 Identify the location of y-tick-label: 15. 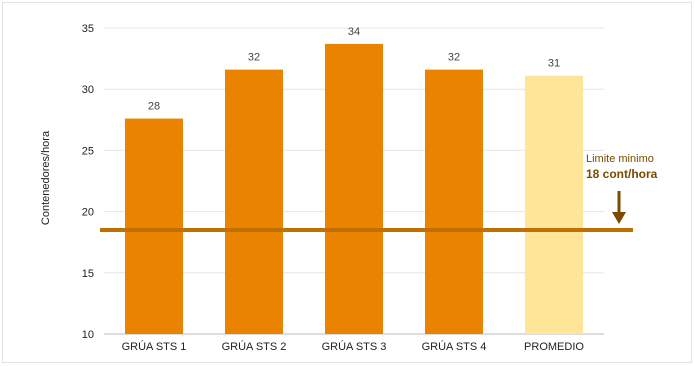
(88, 274).